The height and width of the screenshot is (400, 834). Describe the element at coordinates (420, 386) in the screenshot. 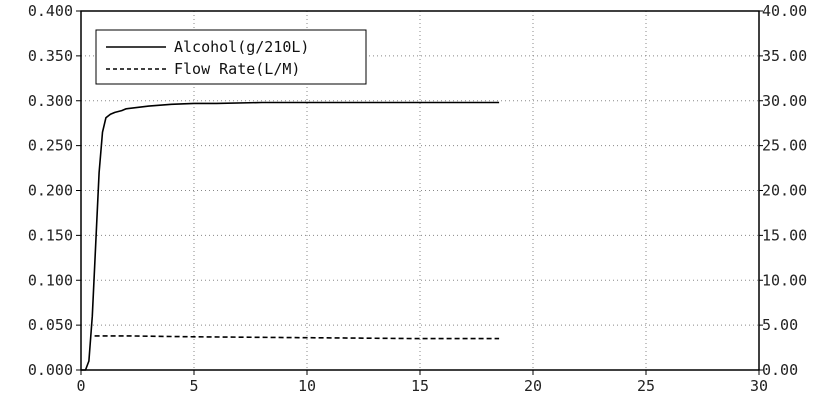

I see `x-tick-label: 15` at that location.